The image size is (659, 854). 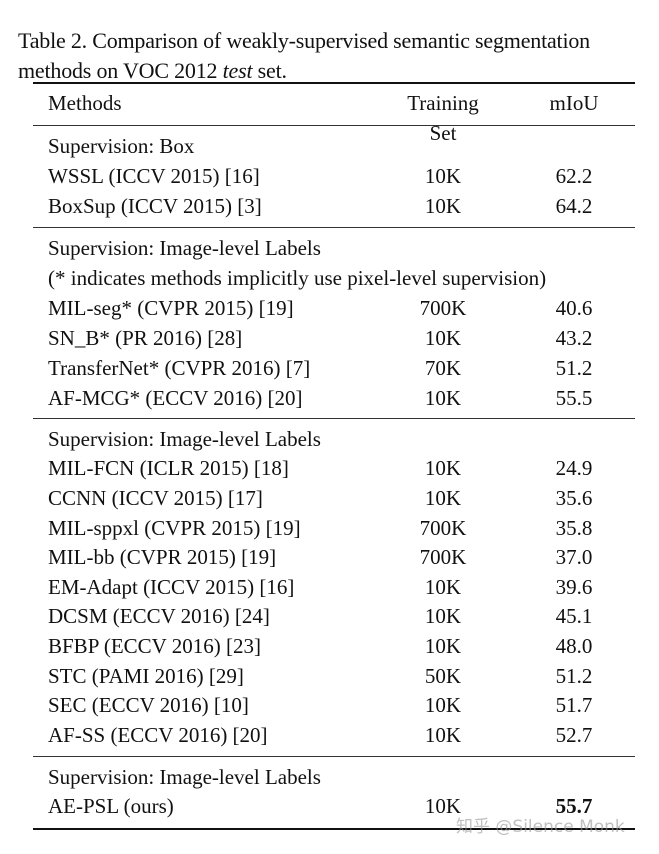 I want to click on miou: 51.7, so click(x=574, y=705).